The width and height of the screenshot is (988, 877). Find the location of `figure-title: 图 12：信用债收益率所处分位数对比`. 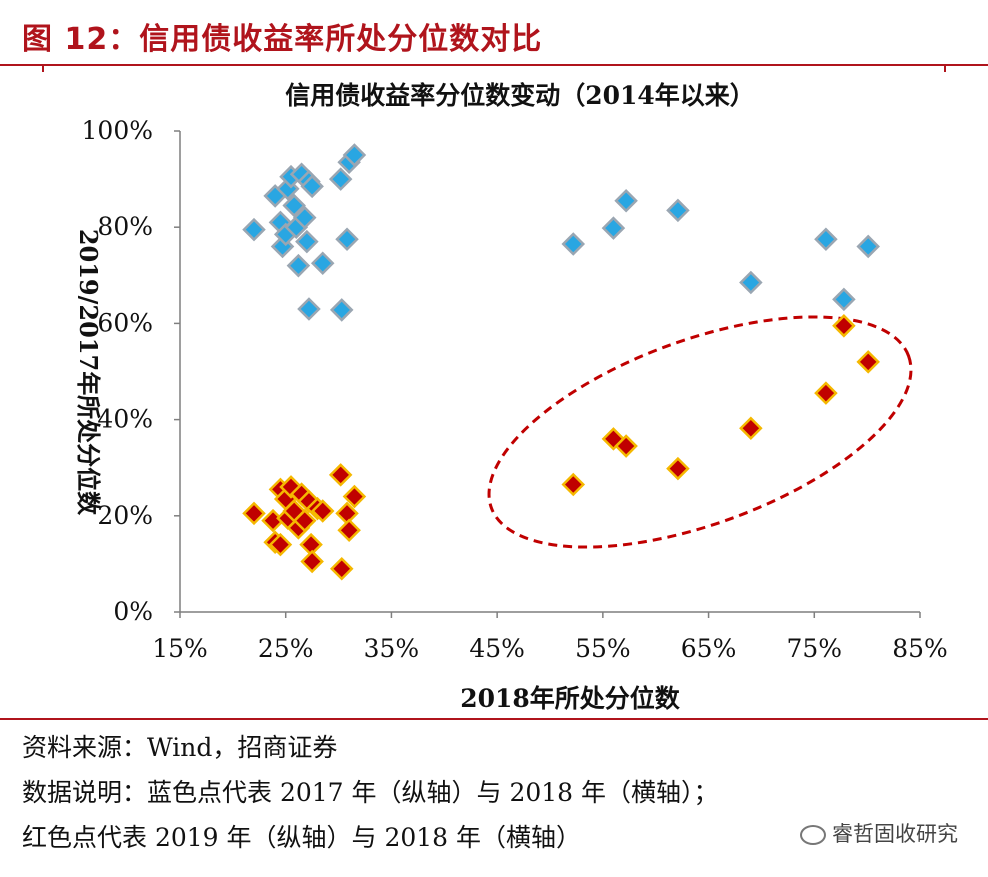

figure-title: 图 12：信用债收益率所处分位数对比 is located at coordinates (282, 39).